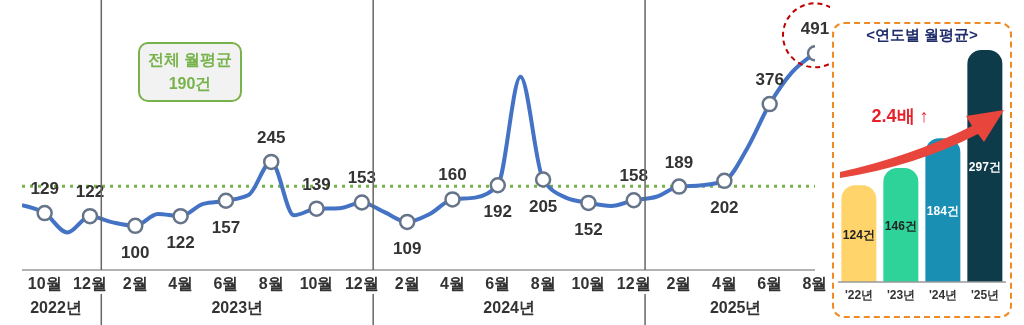 This screenshot has height=325, width=1024. Describe the element at coordinates (985, 294) in the screenshot. I see `x-tick-label: '25년` at that location.